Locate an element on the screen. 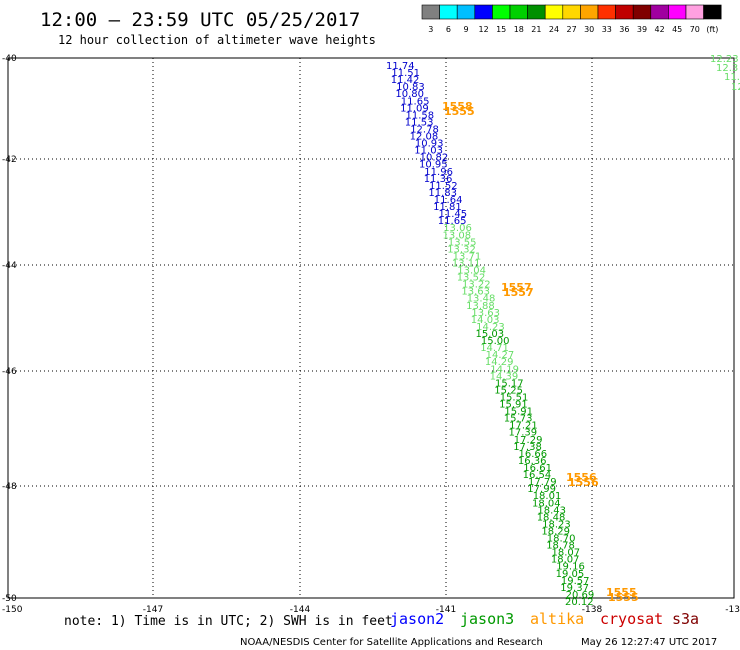 This screenshot has height=650, width=740. legend-s3a: s3a is located at coordinates (685, 619).